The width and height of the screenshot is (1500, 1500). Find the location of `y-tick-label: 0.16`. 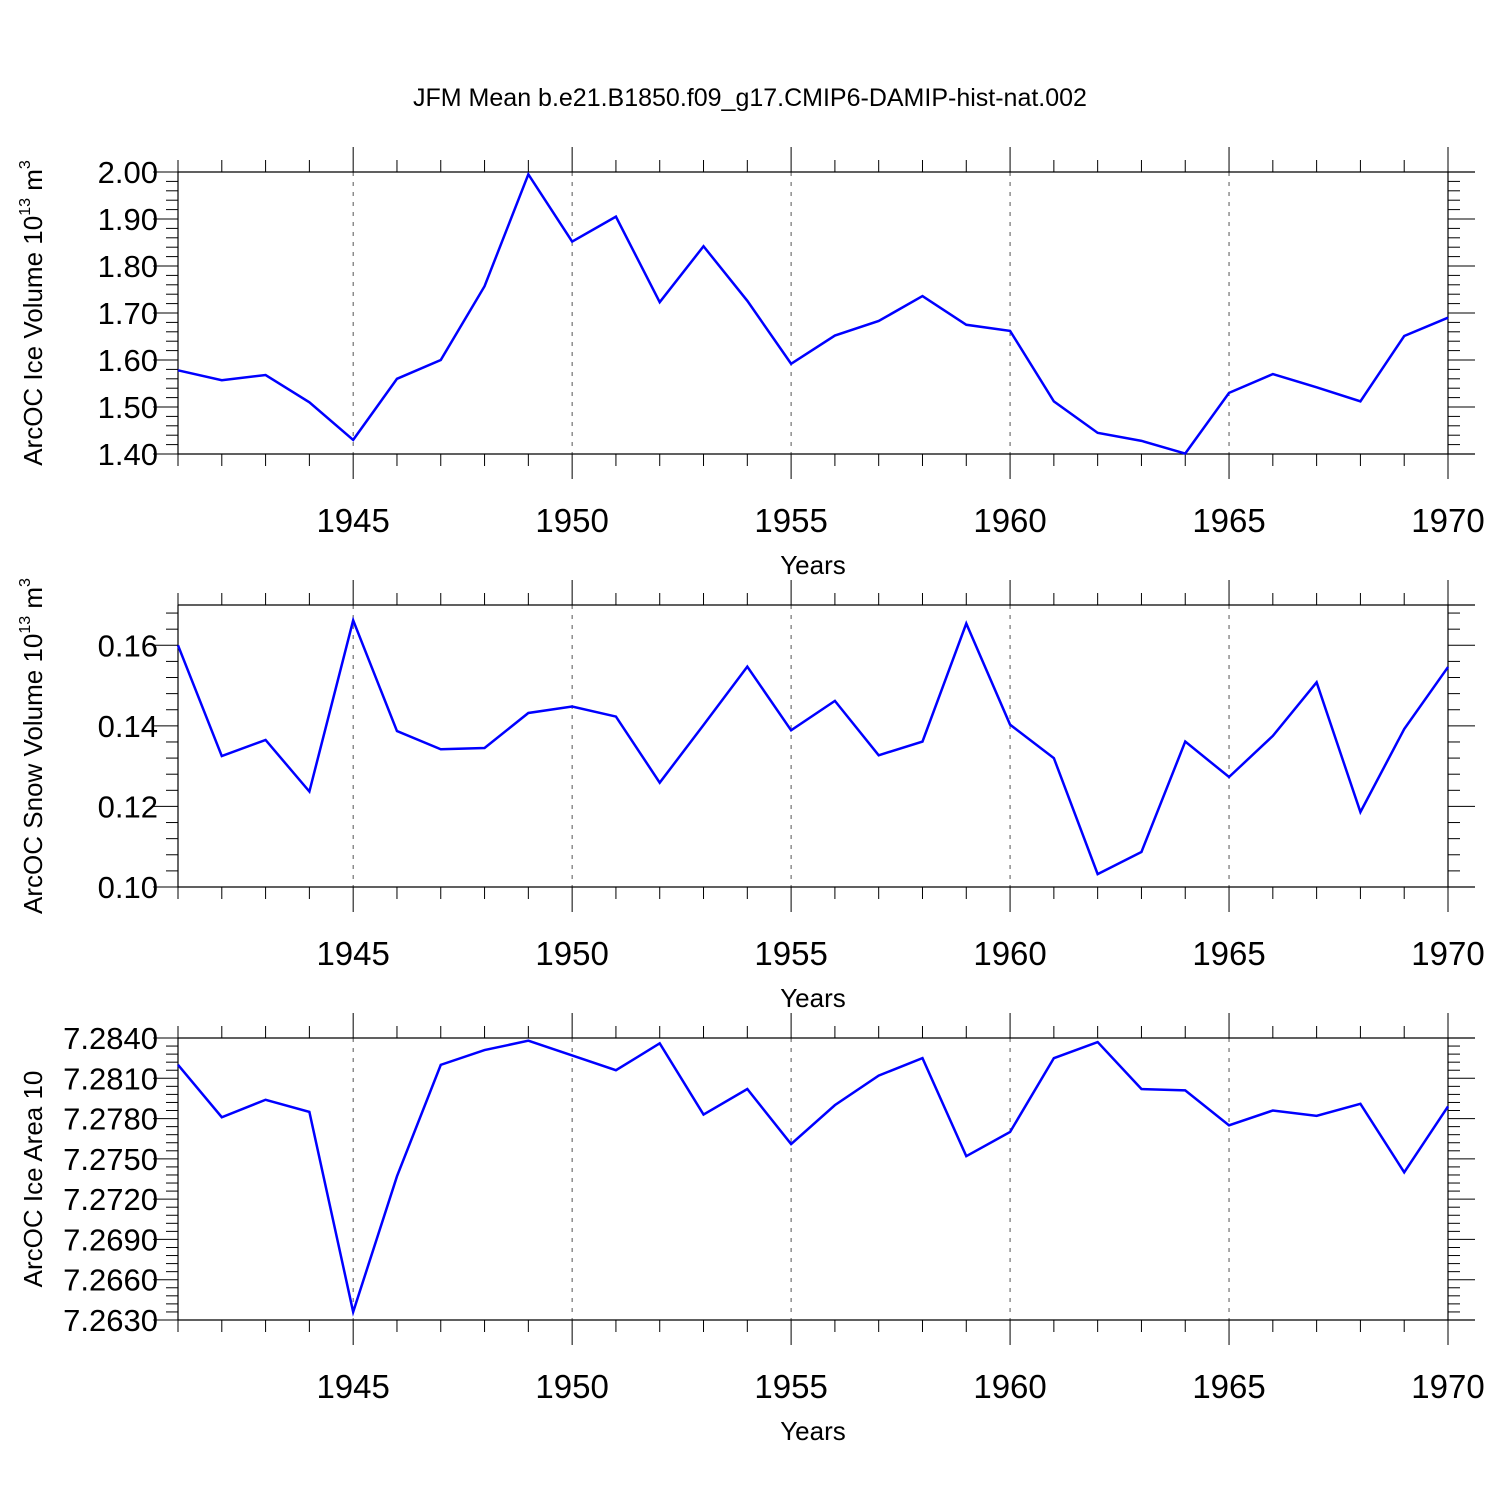

y-tick-label: 0.16 is located at coordinates (128, 645).